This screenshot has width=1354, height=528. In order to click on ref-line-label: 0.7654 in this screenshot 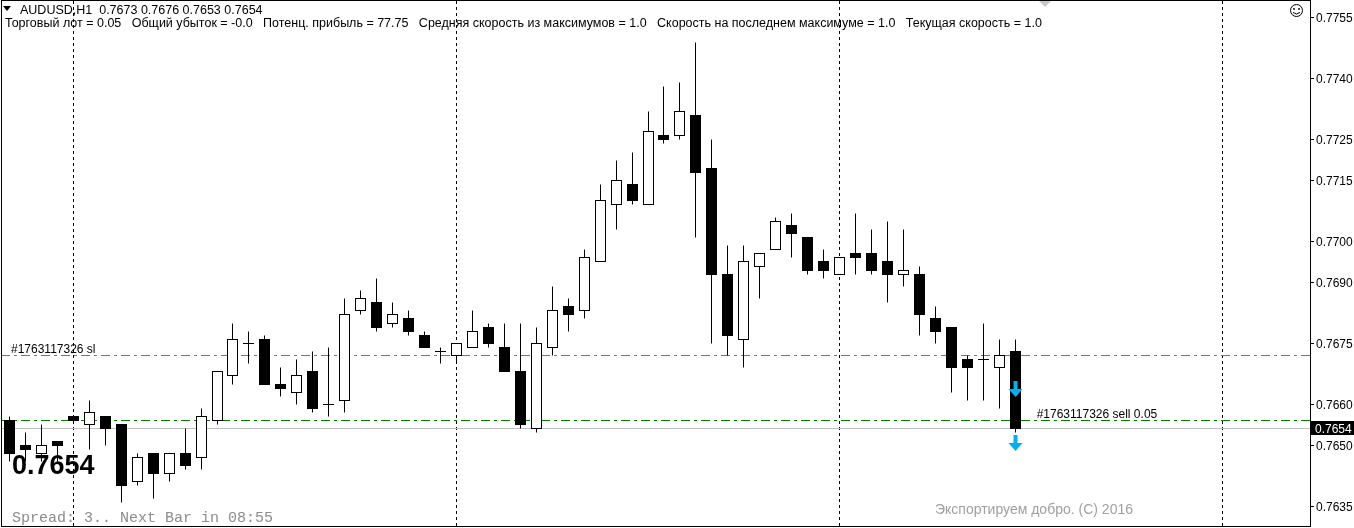, I will do `click(1334, 428)`.